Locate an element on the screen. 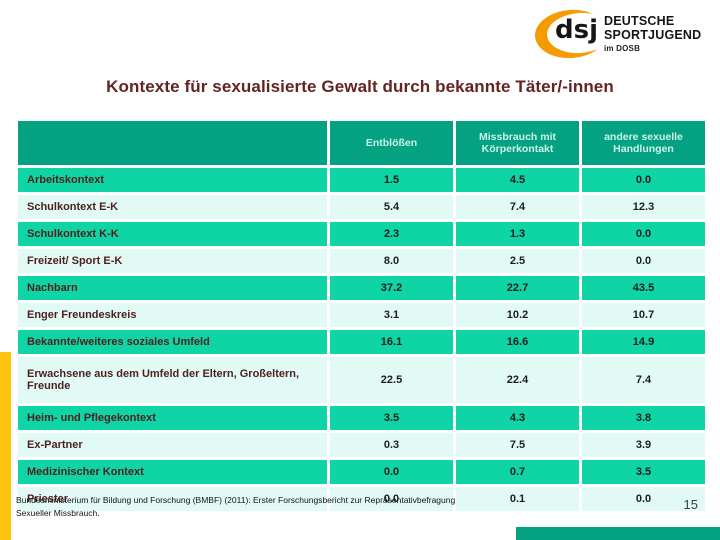 The image size is (720, 540). bottom-accent-bar is located at coordinates (618, 533).